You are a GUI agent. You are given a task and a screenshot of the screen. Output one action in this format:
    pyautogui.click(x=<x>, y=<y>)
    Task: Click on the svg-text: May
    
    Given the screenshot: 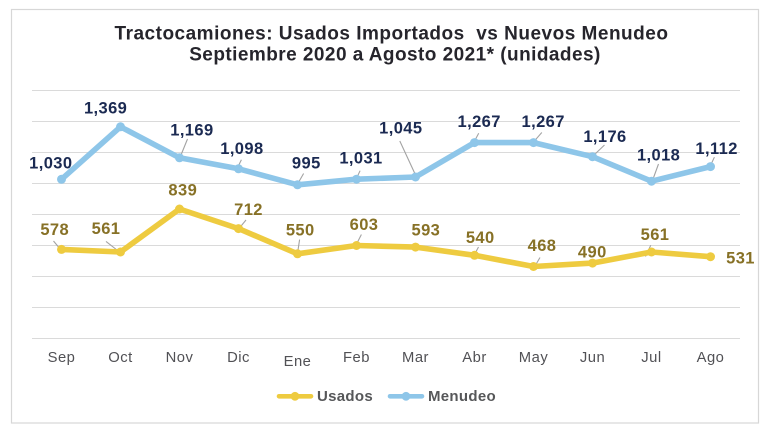 What is the action you would take?
    pyautogui.click(x=534, y=358)
    